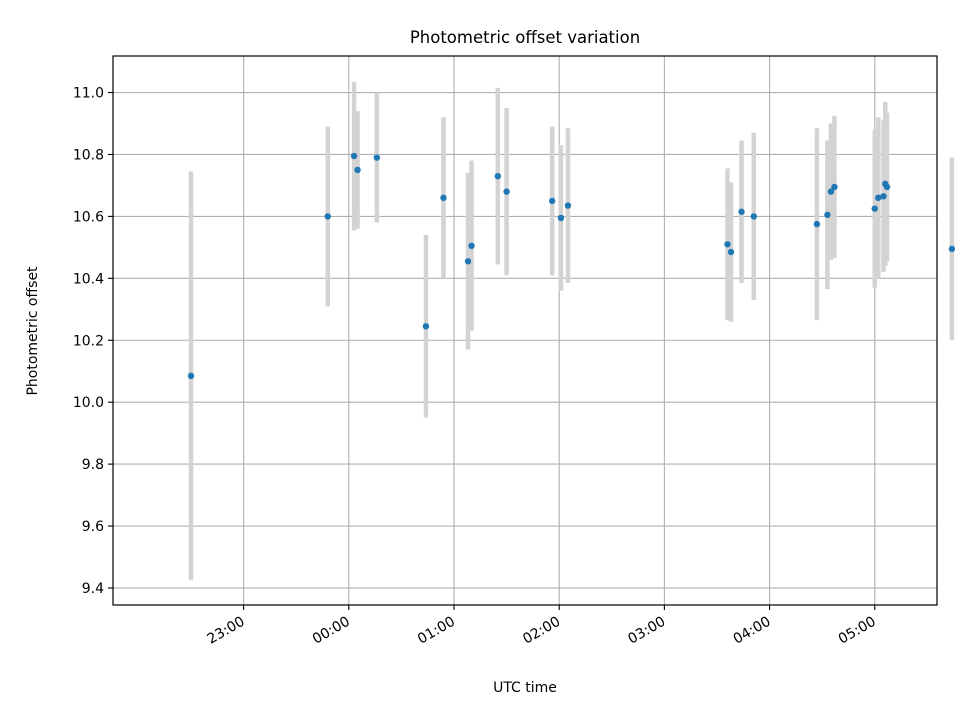  What do you see at coordinates (88, 94) in the screenshot?
I see `y-tick-label: 11.0` at bounding box center [88, 94].